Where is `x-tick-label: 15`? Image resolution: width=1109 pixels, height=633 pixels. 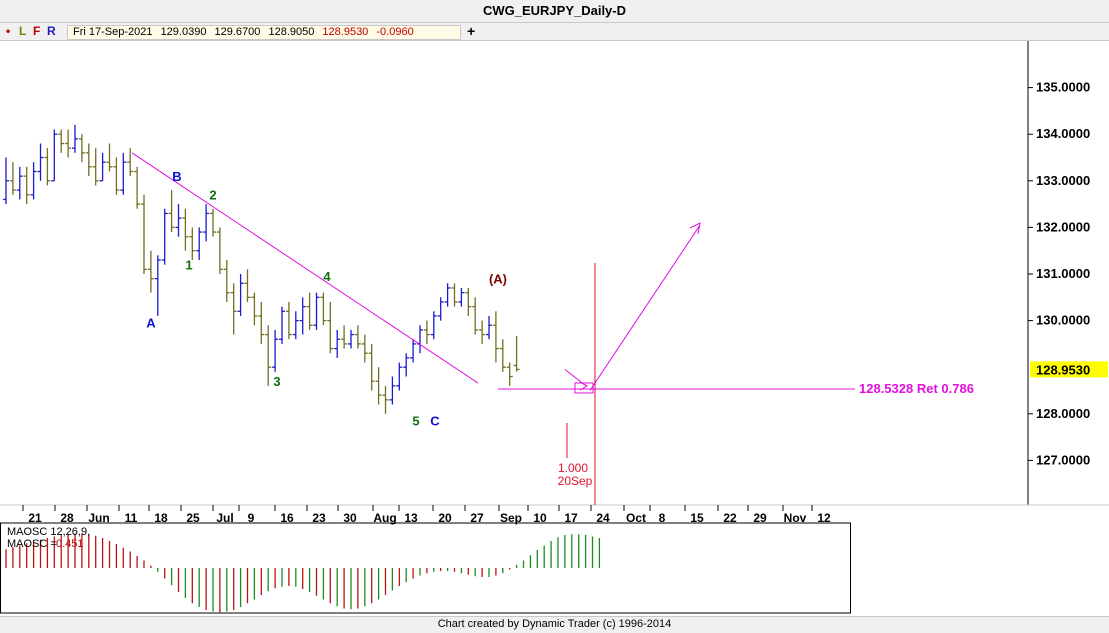 x-tick-label: 15 is located at coordinates (697, 518).